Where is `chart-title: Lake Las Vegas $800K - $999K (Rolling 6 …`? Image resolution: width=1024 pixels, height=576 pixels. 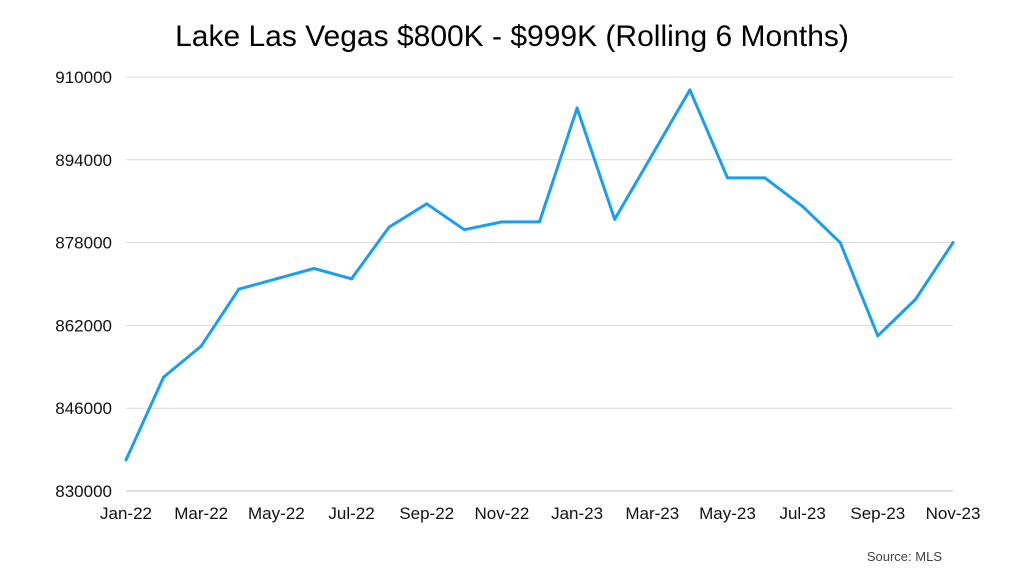
chart-title: Lake Las Vegas $800K - $999K (Rolling 6 … is located at coordinates (512, 36).